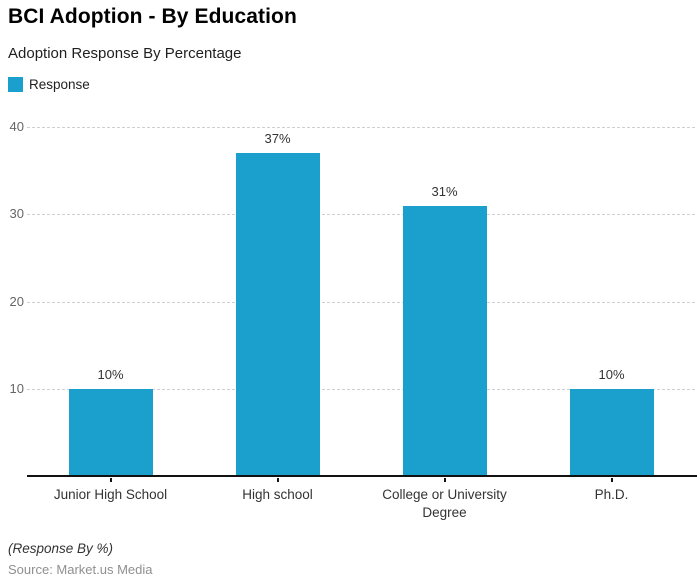 This screenshot has height=584, width=700. Describe the element at coordinates (16, 388) in the screenshot. I see `y-tick-label: 10` at that location.